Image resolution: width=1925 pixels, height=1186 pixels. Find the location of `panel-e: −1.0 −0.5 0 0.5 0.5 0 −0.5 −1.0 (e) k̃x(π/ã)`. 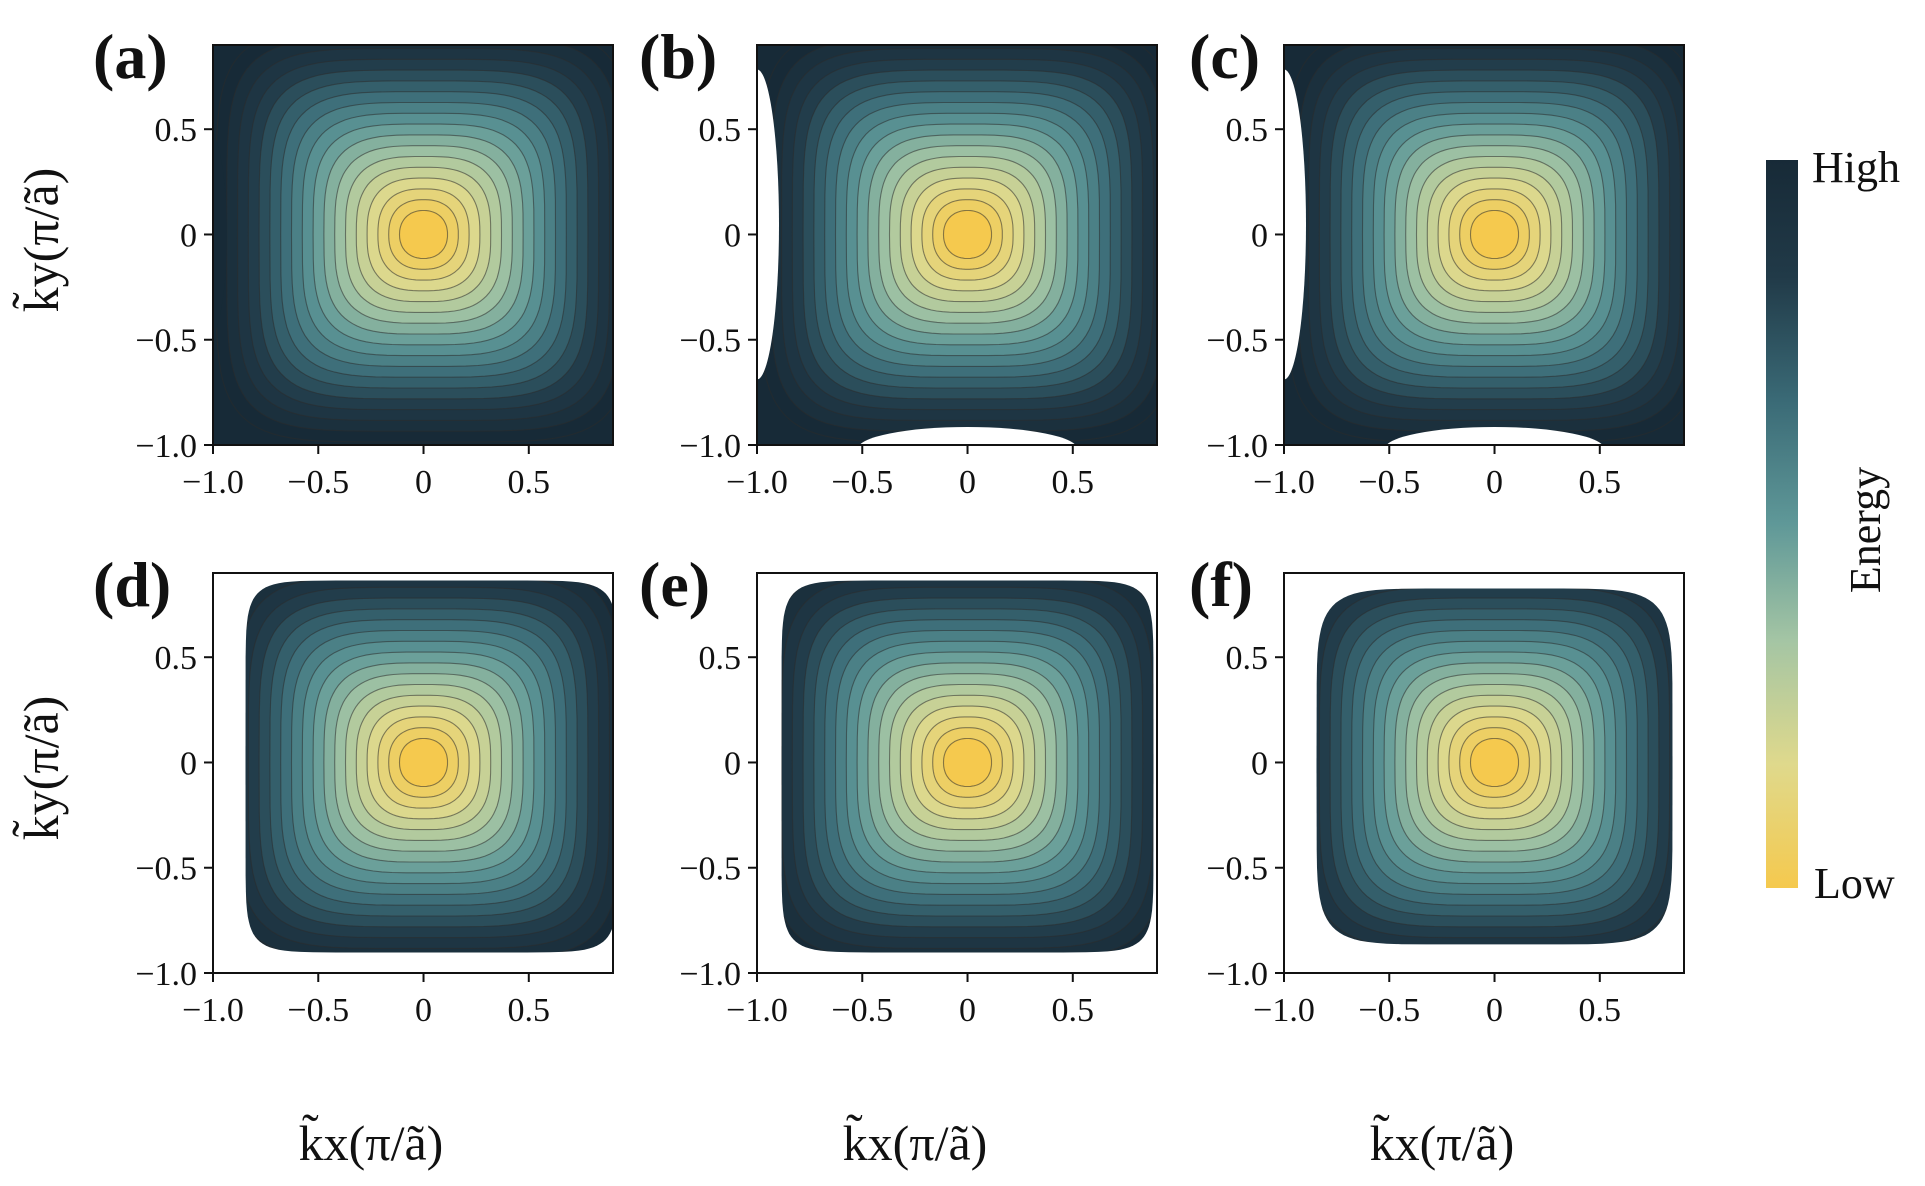

panel-e: −1.0 −0.5 0 0.5 0.5 0 −0.5 −1.0 (e) k̃x(π/ã) is located at coordinates (898, 860).